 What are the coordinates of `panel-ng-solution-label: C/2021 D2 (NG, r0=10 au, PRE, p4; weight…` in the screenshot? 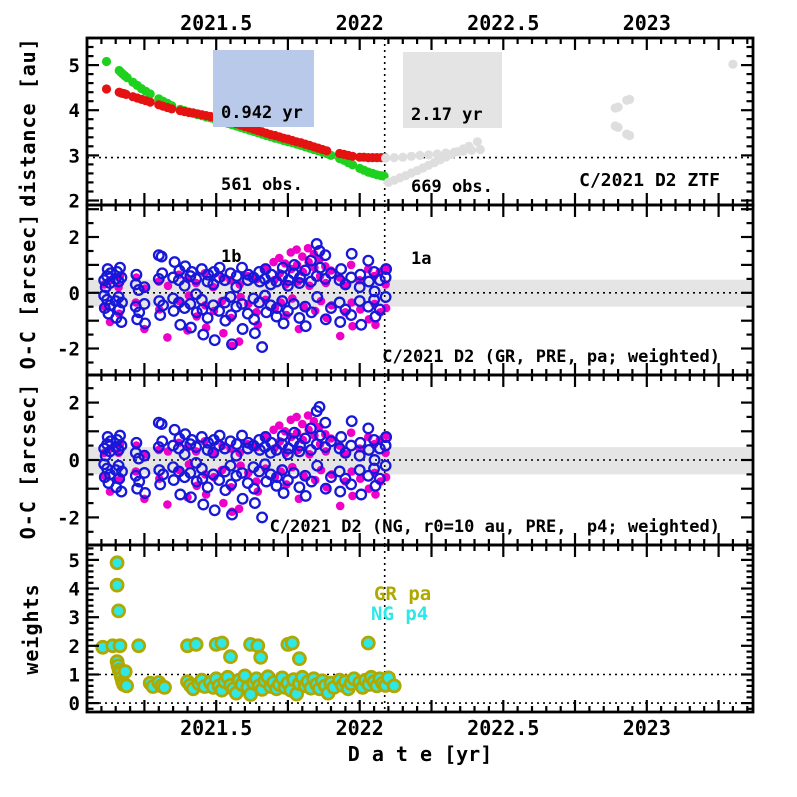 It's located at (494, 527).